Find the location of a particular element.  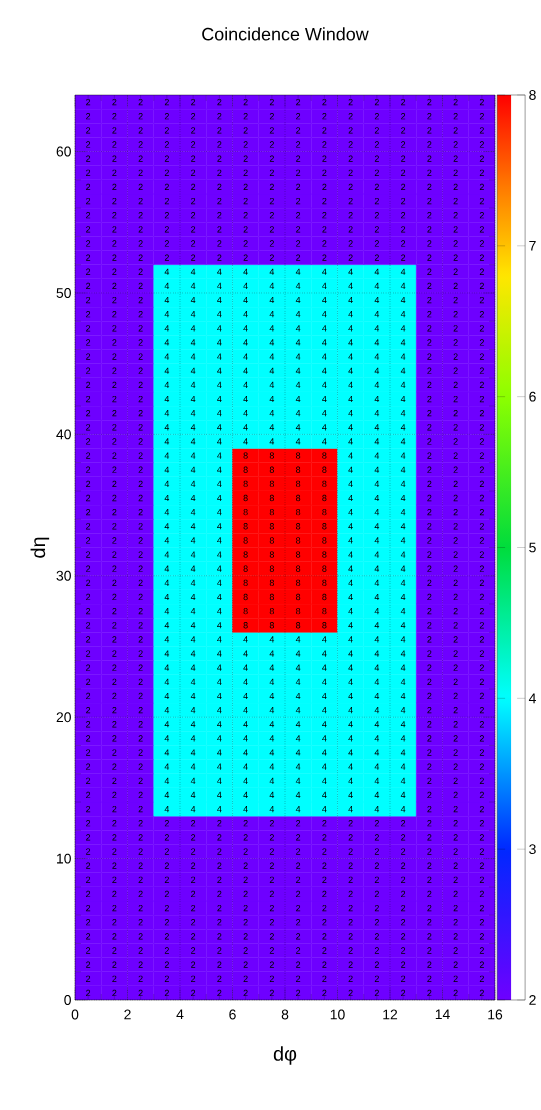

y-tick-label: 50 is located at coordinates (63, 293).